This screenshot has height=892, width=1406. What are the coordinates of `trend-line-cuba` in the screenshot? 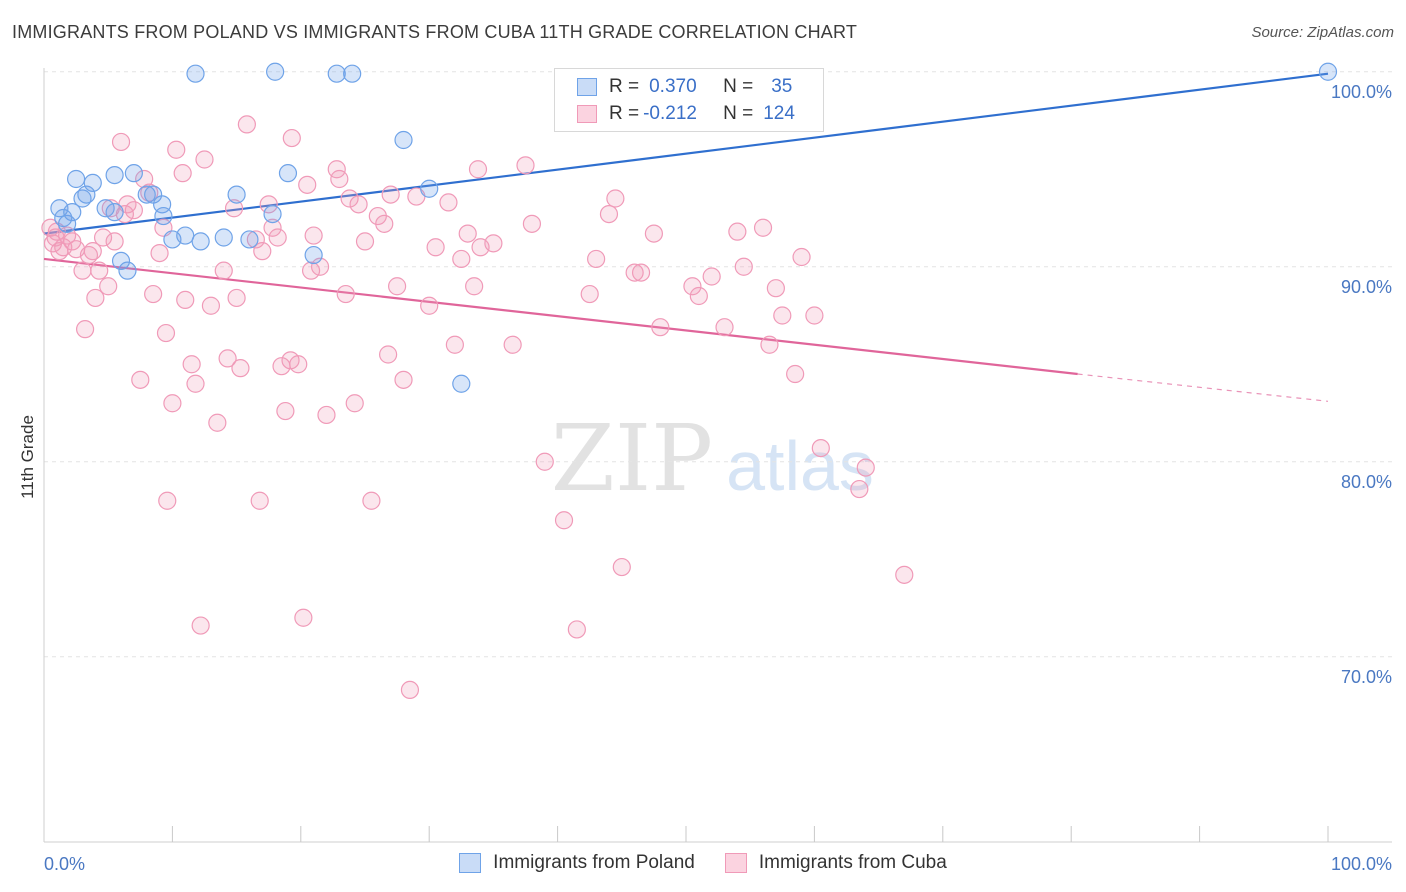 It's located at (560, 316).